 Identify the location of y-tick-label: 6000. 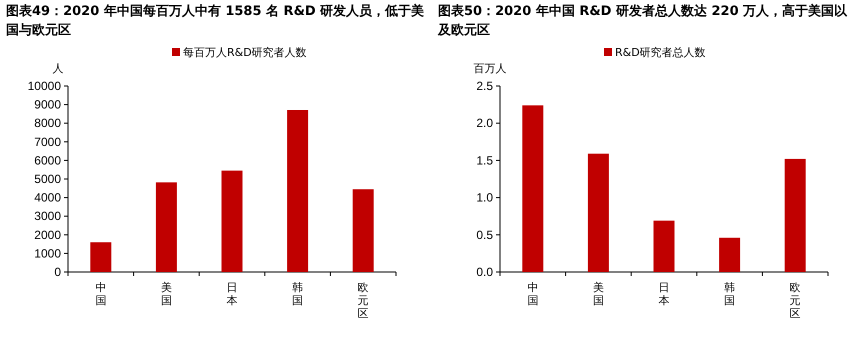
(48, 160).